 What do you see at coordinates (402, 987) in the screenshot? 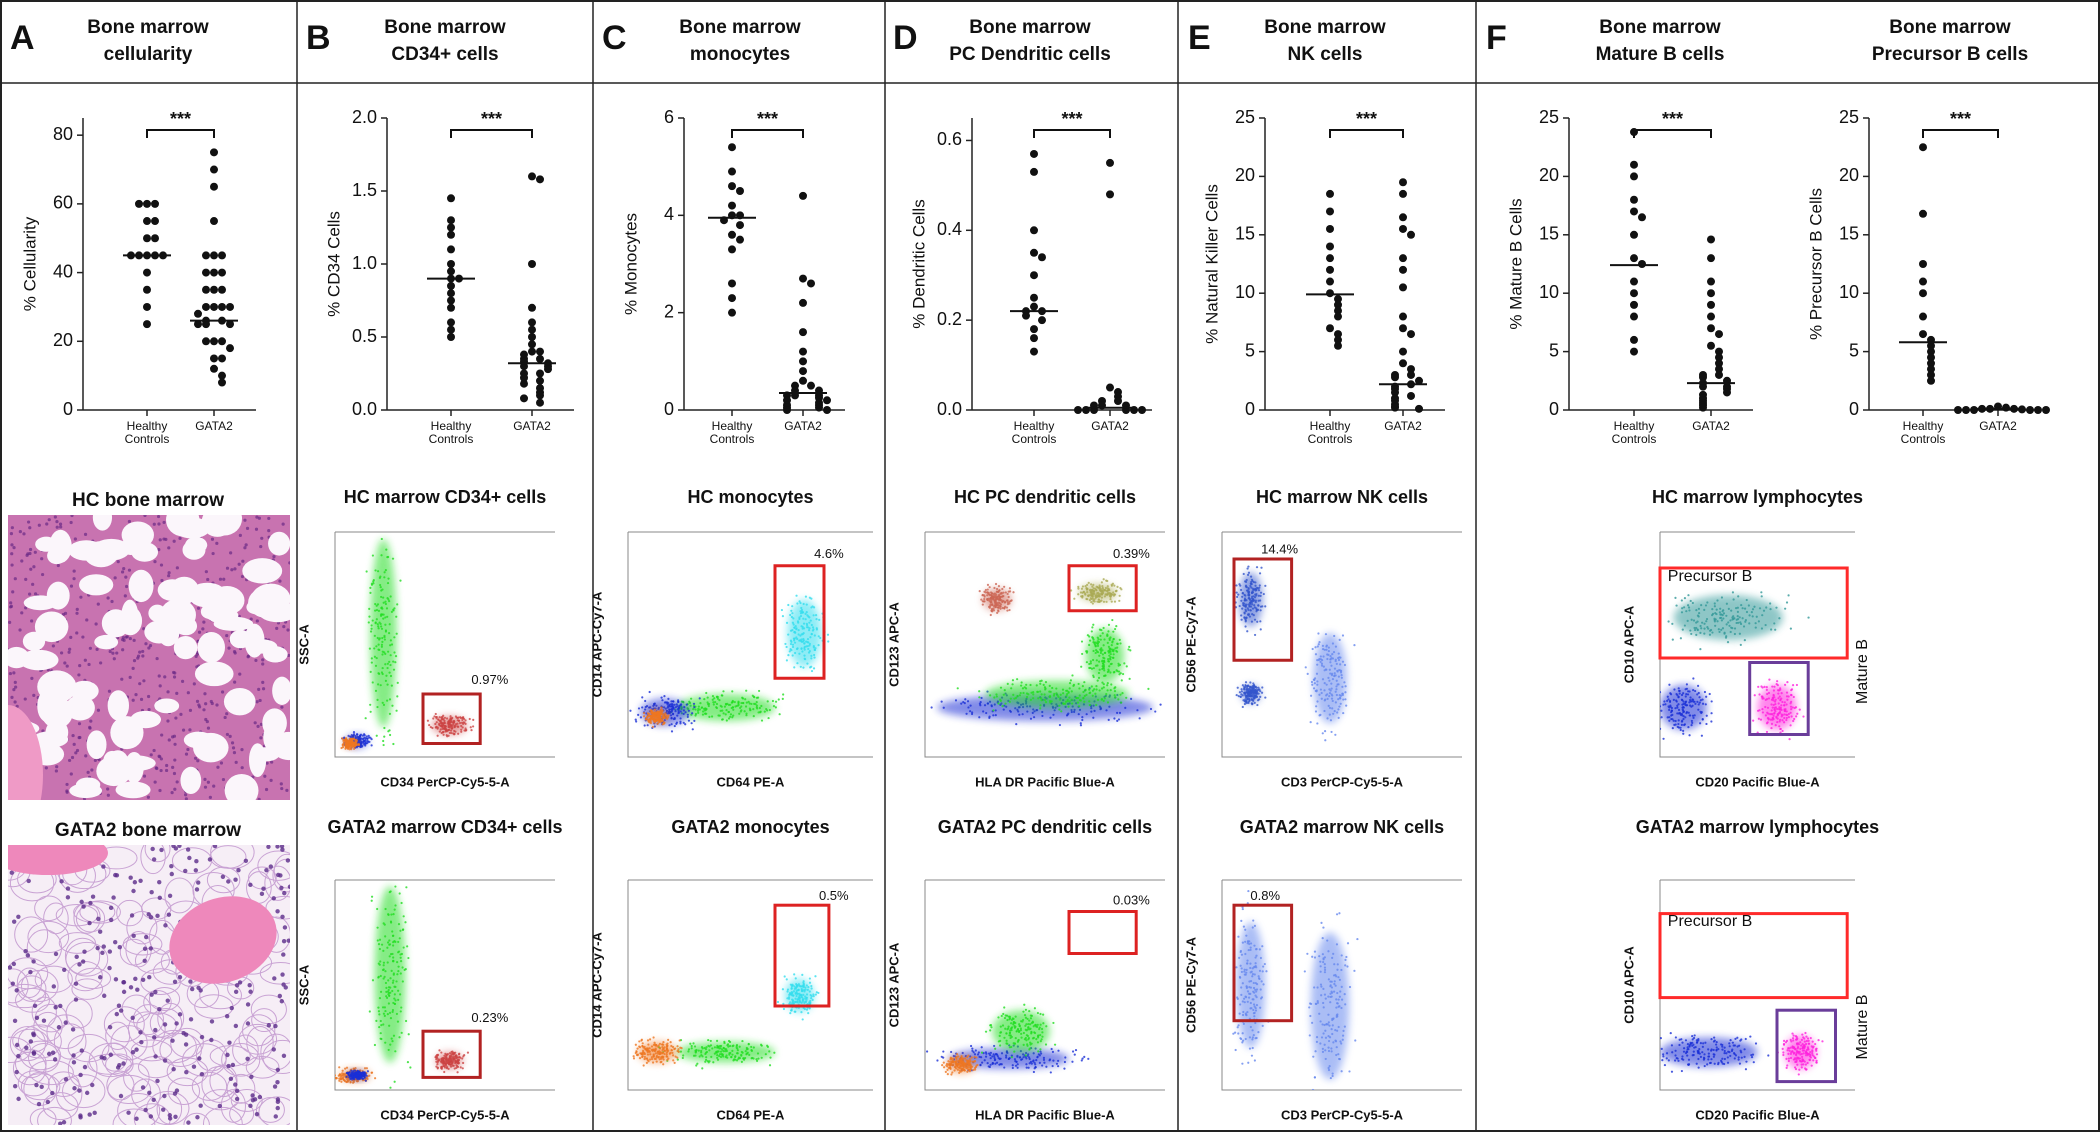
I see `flow-plot` at bounding box center [402, 987].